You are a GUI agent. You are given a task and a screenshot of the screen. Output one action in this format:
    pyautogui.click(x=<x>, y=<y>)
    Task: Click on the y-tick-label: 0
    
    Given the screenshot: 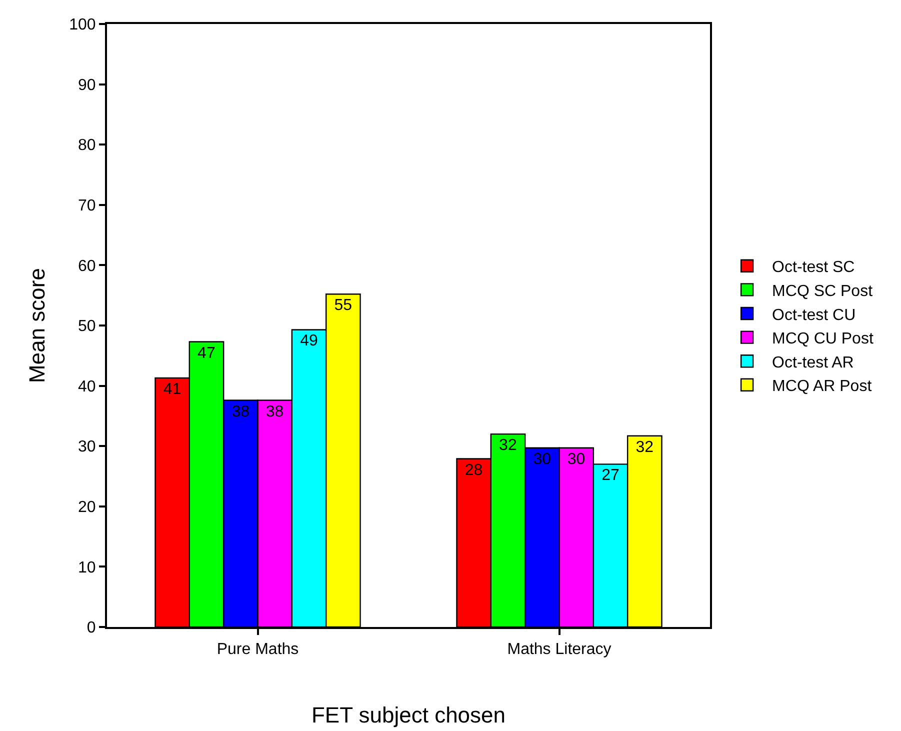 What is the action you would take?
    pyautogui.click(x=91, y=628)
    